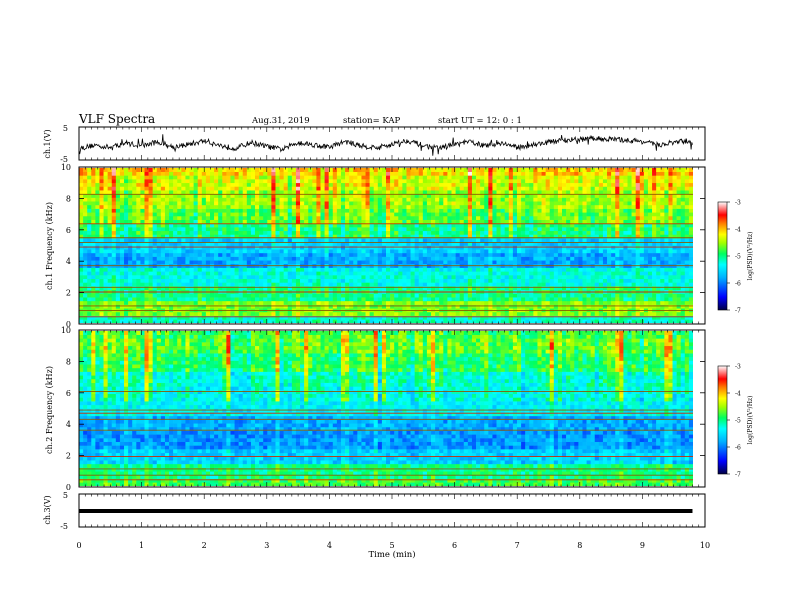  I want to click on ch1-trace, so click(385, 145).